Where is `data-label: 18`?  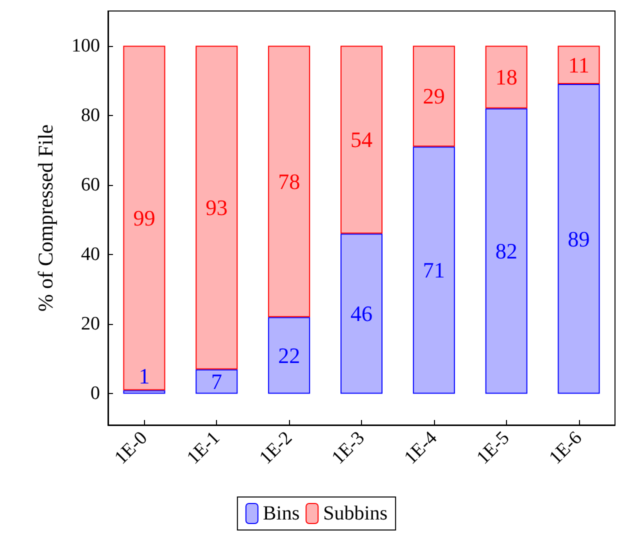 data-label: 18 is located at coordinates (506, 77).